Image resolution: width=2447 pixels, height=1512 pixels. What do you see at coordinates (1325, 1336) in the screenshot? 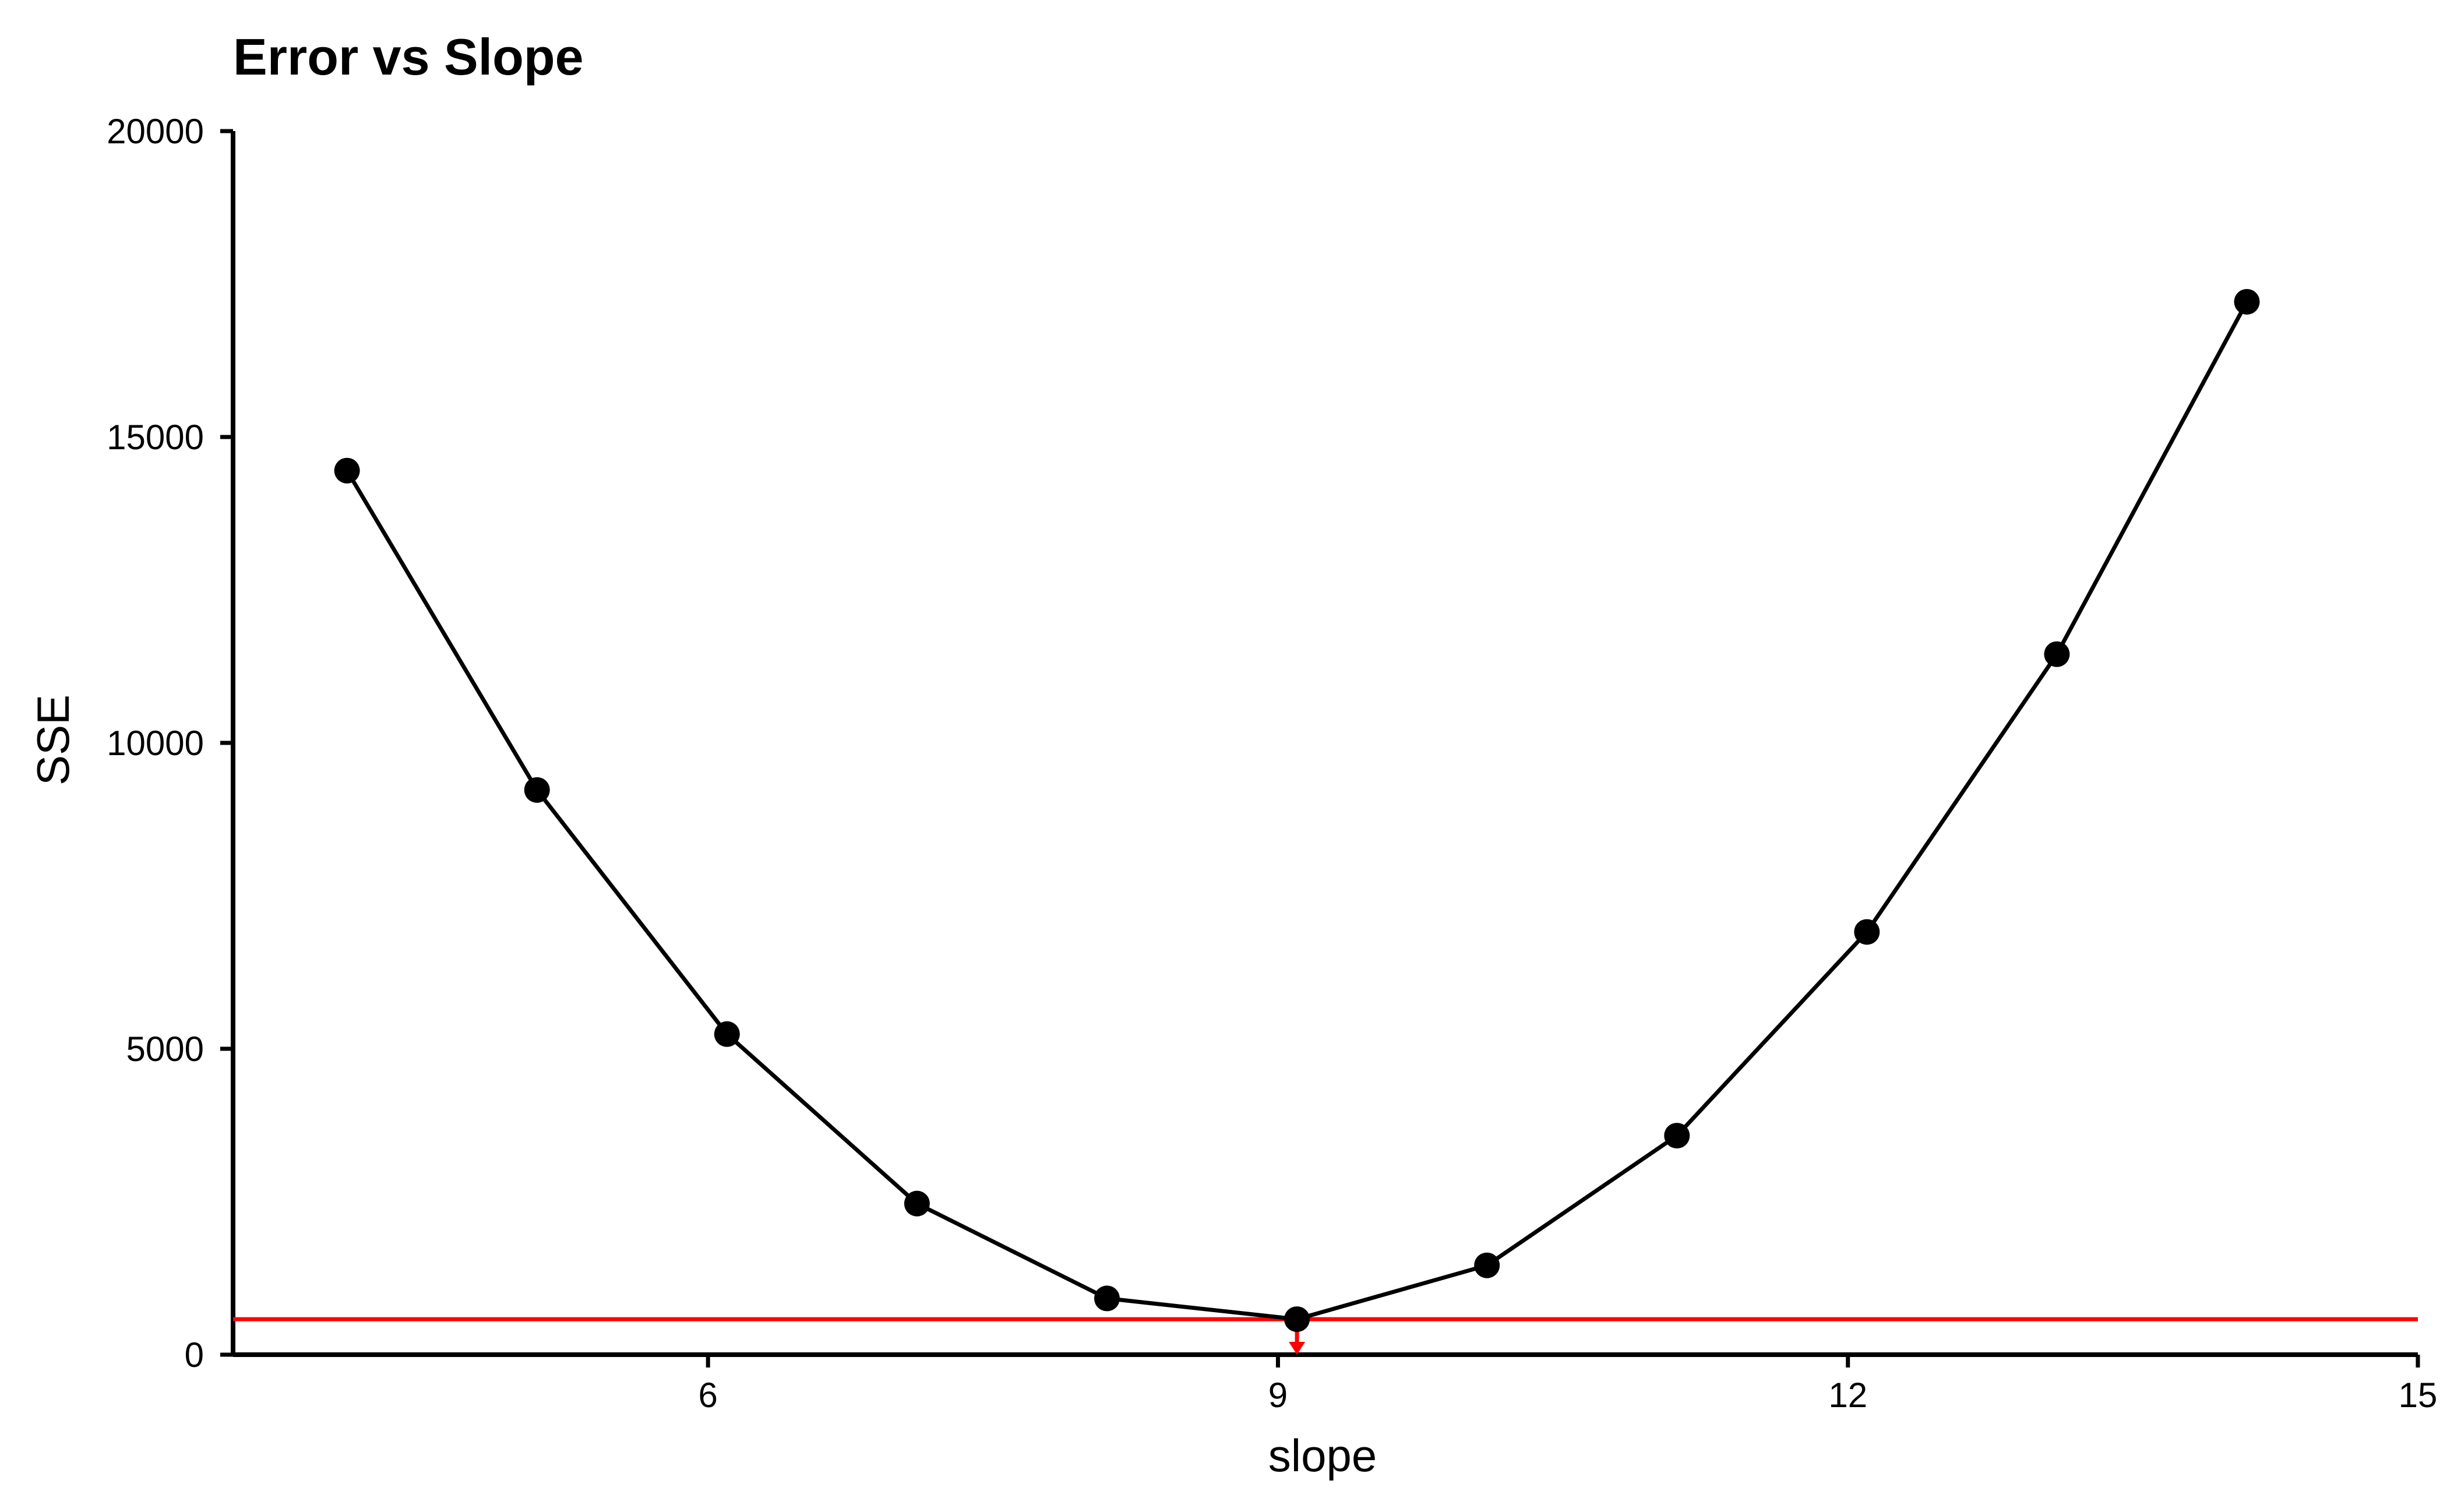
I see `reference-layer` at bounding box center [1325, 1336].